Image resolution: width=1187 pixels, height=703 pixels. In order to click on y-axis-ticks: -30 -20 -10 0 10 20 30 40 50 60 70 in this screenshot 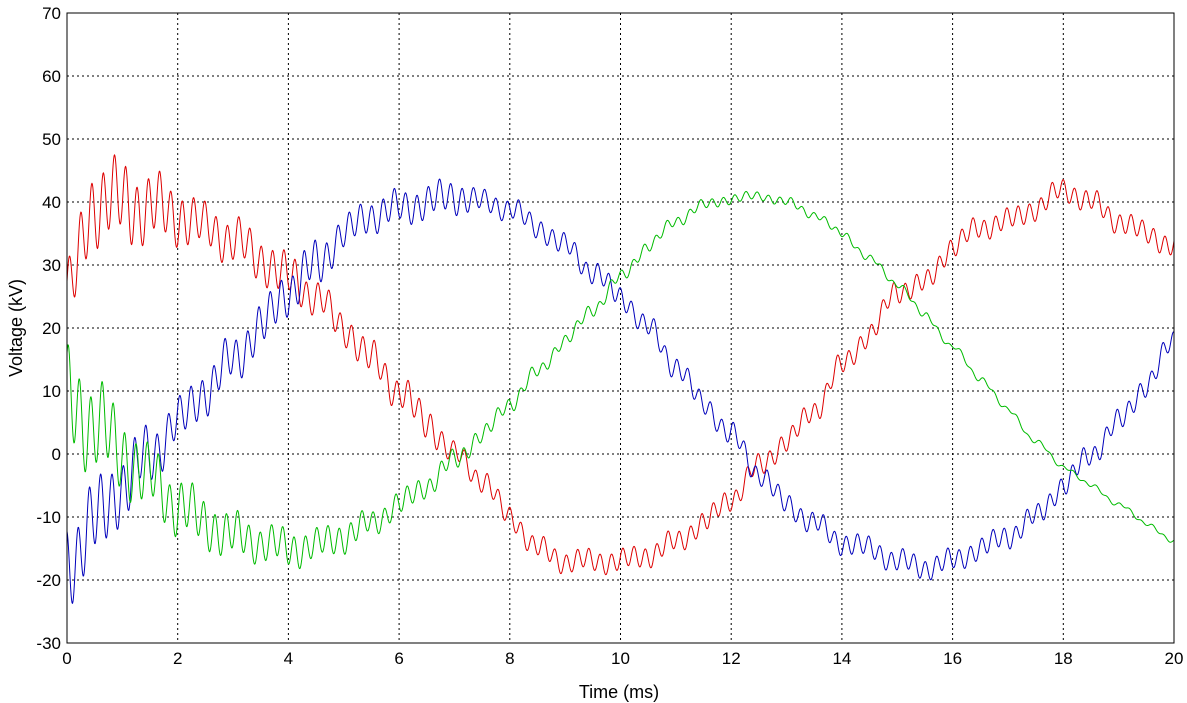, I will do `click(48, 328)`.